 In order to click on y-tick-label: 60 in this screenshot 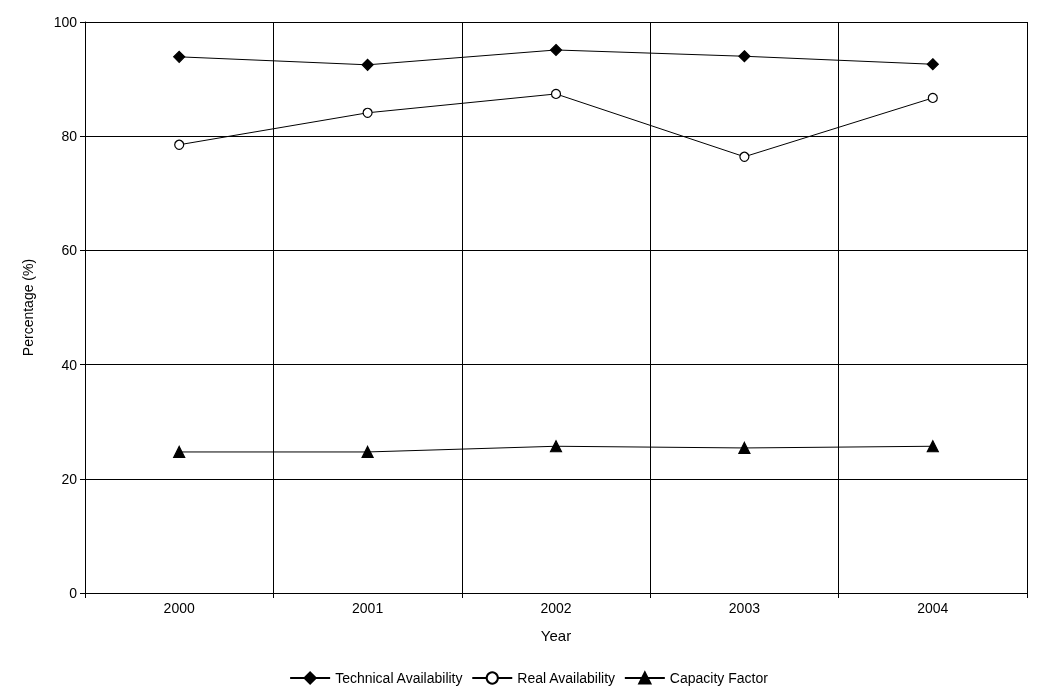, I will do `click(69, 250)`.